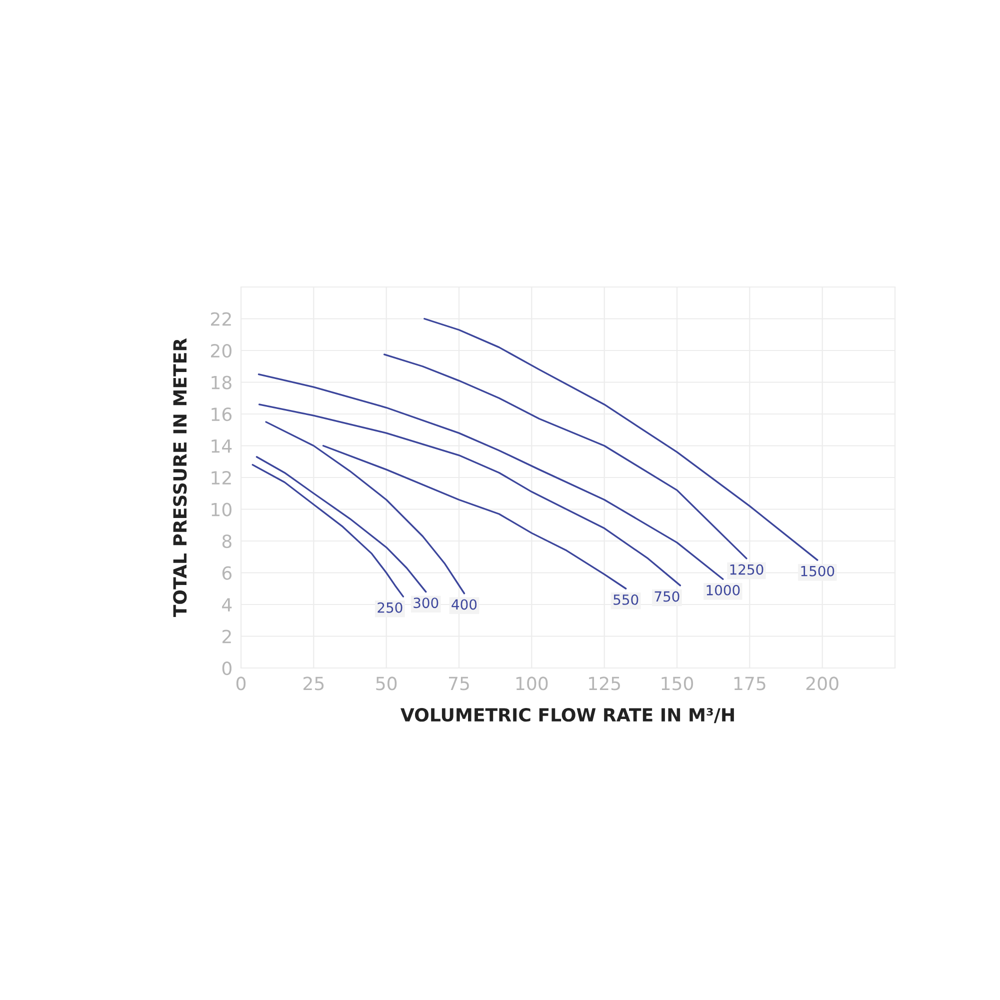  I want to click on series-label: 400, so click(464, 604).